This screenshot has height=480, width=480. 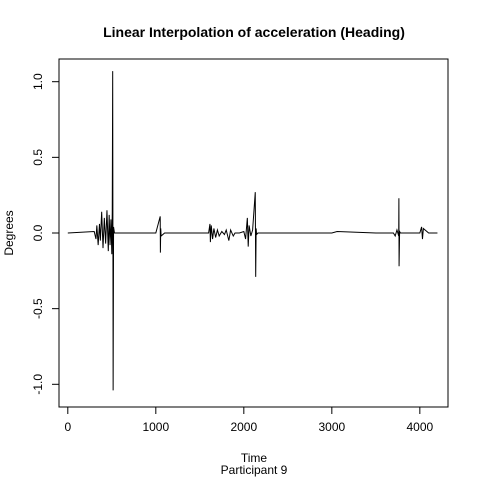 I want to click on x-tick-label: 3000, so click(x=331, y=427).